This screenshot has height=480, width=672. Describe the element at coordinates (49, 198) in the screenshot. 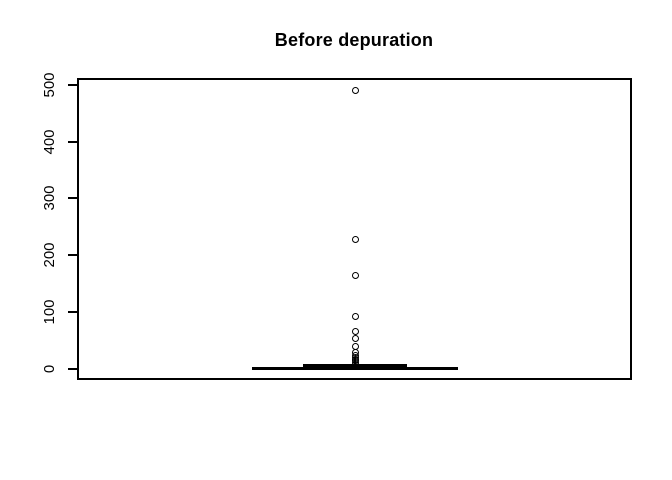

I see `y-axis-tick-label: 300` at that location.